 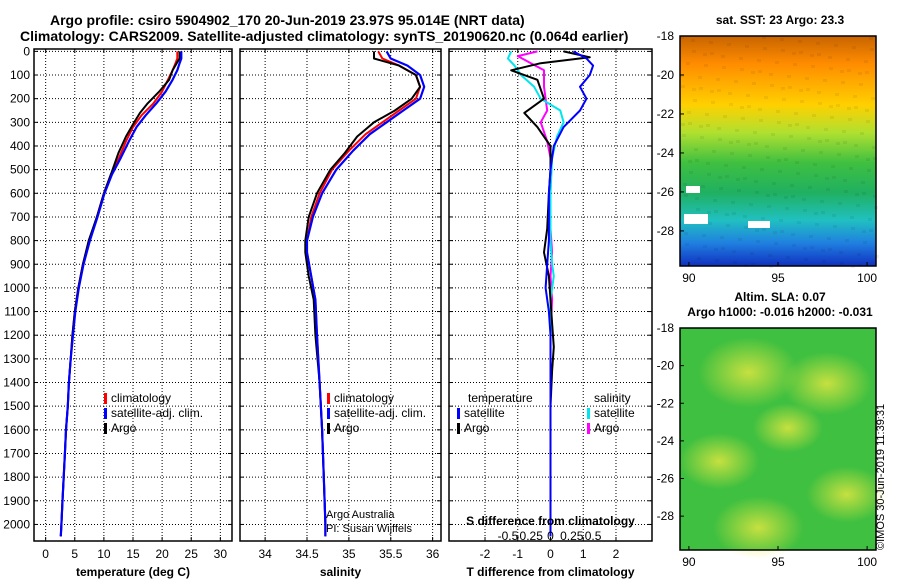 What do you see at coordinates (328, 413) in the screenshot?
I see `salinity-legend-swatch` at bounding box center [328, 413].